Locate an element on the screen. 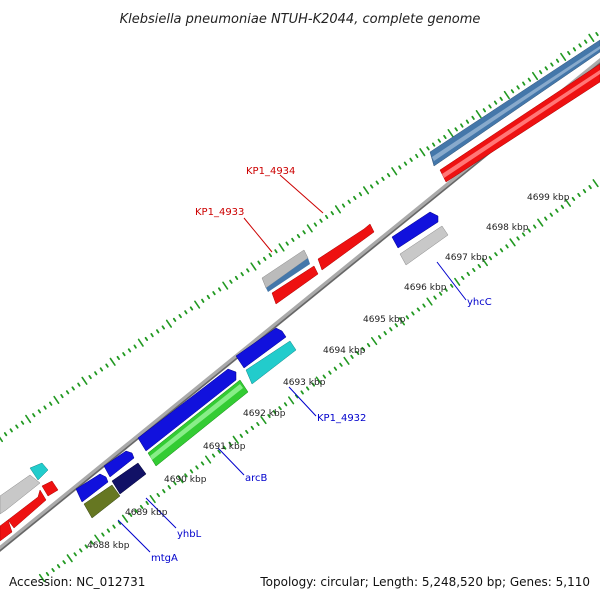 The height and width of the screenshot is (600, 600). gene-label-kp1-4933: KP1_4933 is located at coordinates (219, 212).